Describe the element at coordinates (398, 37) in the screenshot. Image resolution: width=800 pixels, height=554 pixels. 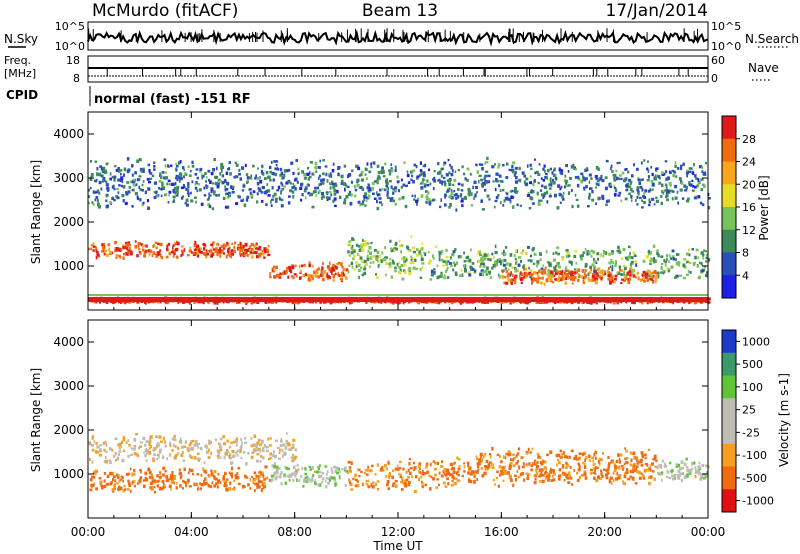
I see `noise-trace` at that location.